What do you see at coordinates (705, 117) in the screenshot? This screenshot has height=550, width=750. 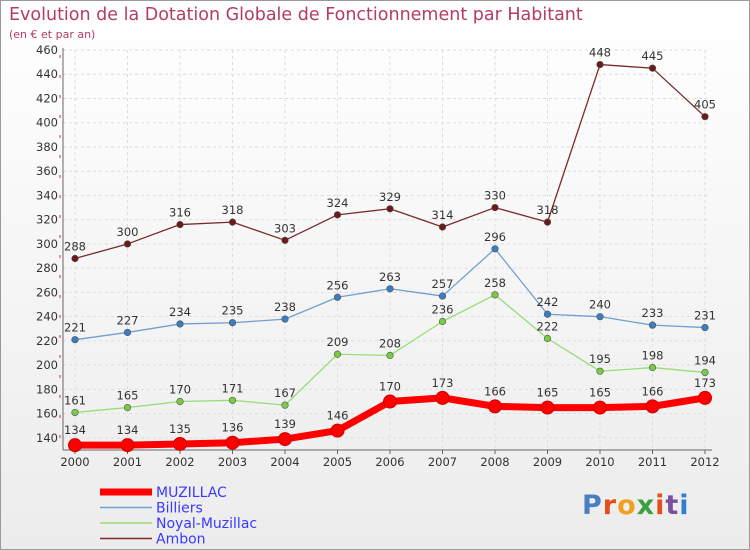 I see `point-ambon-2012` at bounding box center [705, 117].